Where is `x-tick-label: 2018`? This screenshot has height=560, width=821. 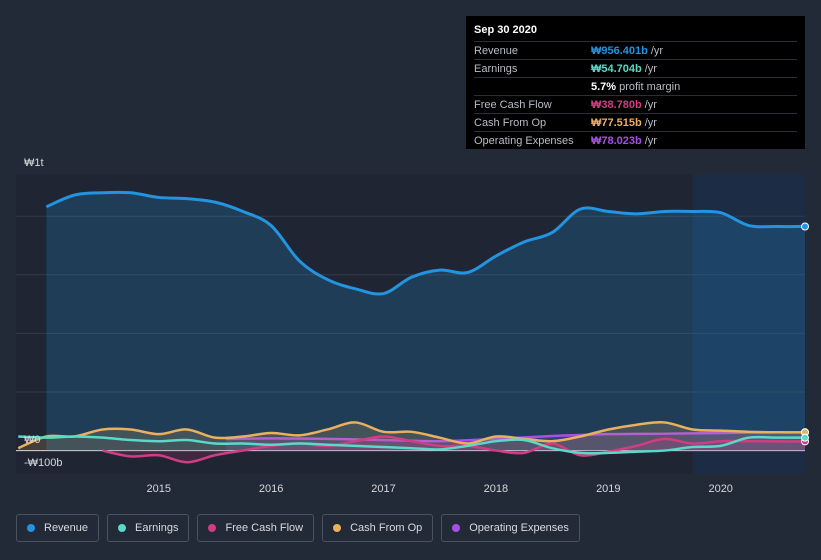 x-tick-label: 2018 is located at coordinates (496, 489).